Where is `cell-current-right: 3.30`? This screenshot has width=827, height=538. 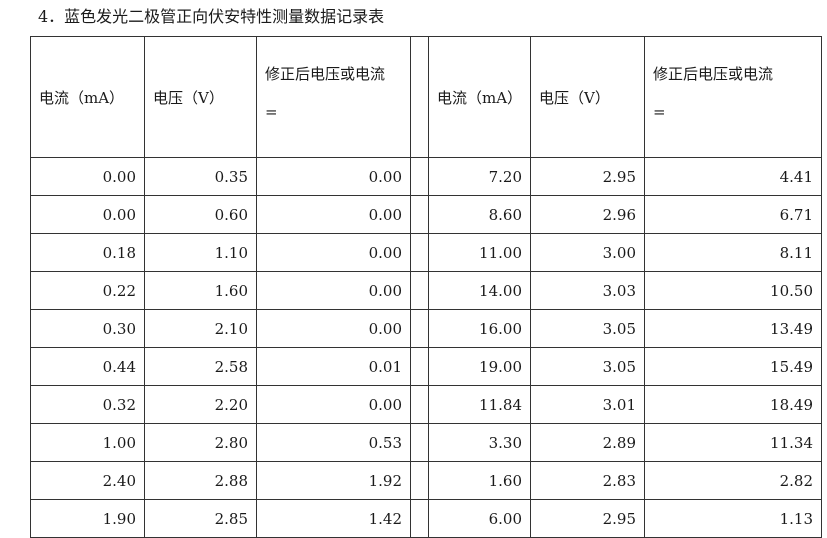 cell-current-right: 3.30 is located at coordinates (479, 442).